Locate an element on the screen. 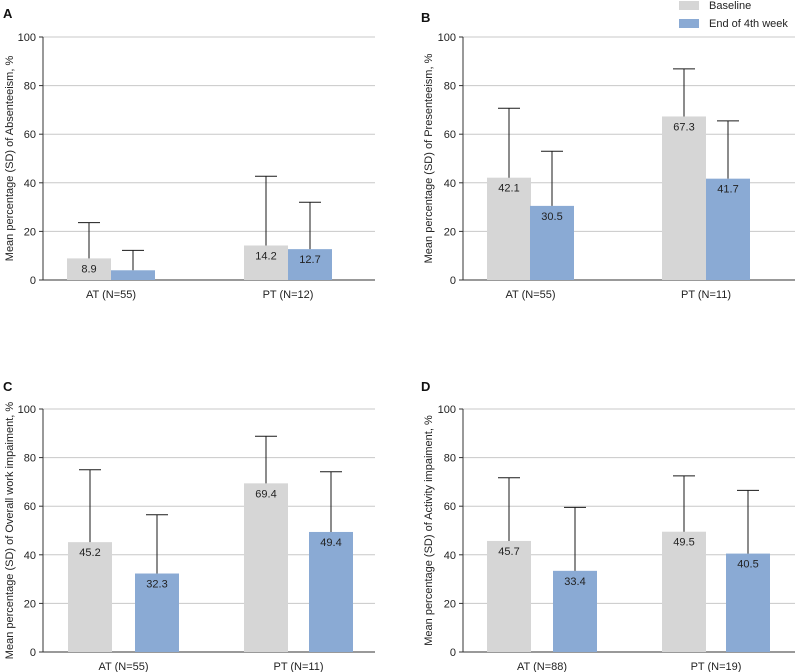 Image resolution: width=798 pixels, height=672 pixels. panel-letter: B is located at coordinates (425, 17).